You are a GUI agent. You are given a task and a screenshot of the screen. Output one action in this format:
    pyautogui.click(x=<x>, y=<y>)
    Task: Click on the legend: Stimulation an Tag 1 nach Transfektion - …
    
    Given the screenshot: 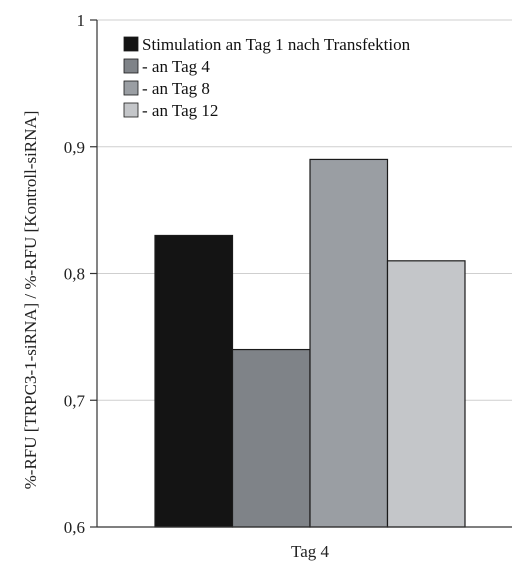 What is the action you would take?
    pyautogui.click(x=267, y=77)
    